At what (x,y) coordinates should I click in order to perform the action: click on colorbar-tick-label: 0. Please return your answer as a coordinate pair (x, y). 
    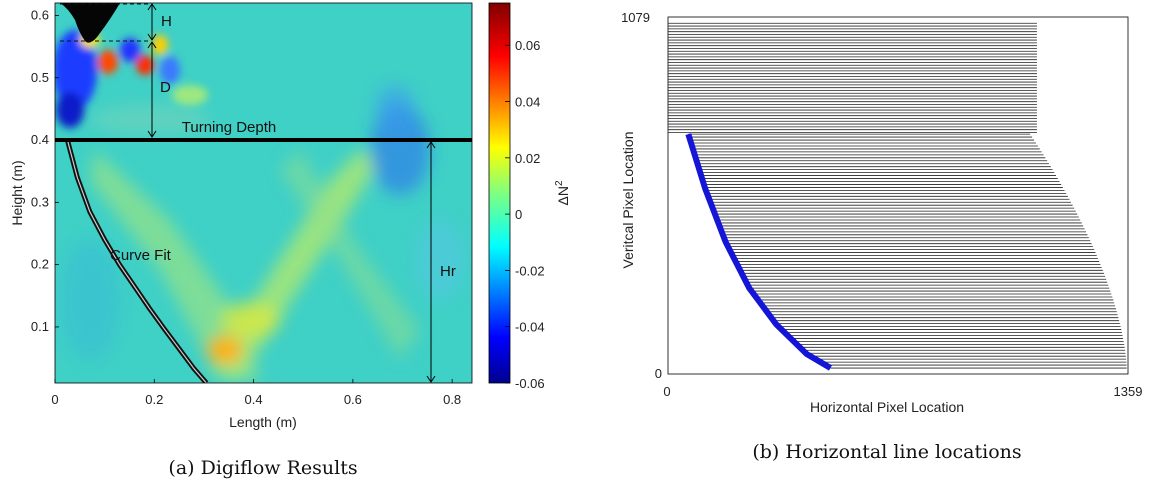
    Looking at the image, I should click on (518, 214).